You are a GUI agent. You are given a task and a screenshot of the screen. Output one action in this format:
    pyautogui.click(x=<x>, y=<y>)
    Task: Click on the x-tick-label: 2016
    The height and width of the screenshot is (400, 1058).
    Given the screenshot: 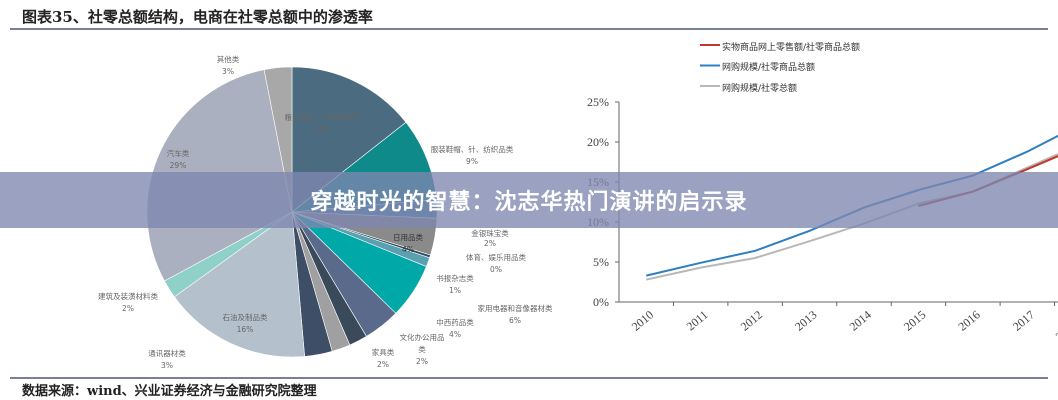 What is the action you would take?
    pyautogui.click(x=968, y=321)
    